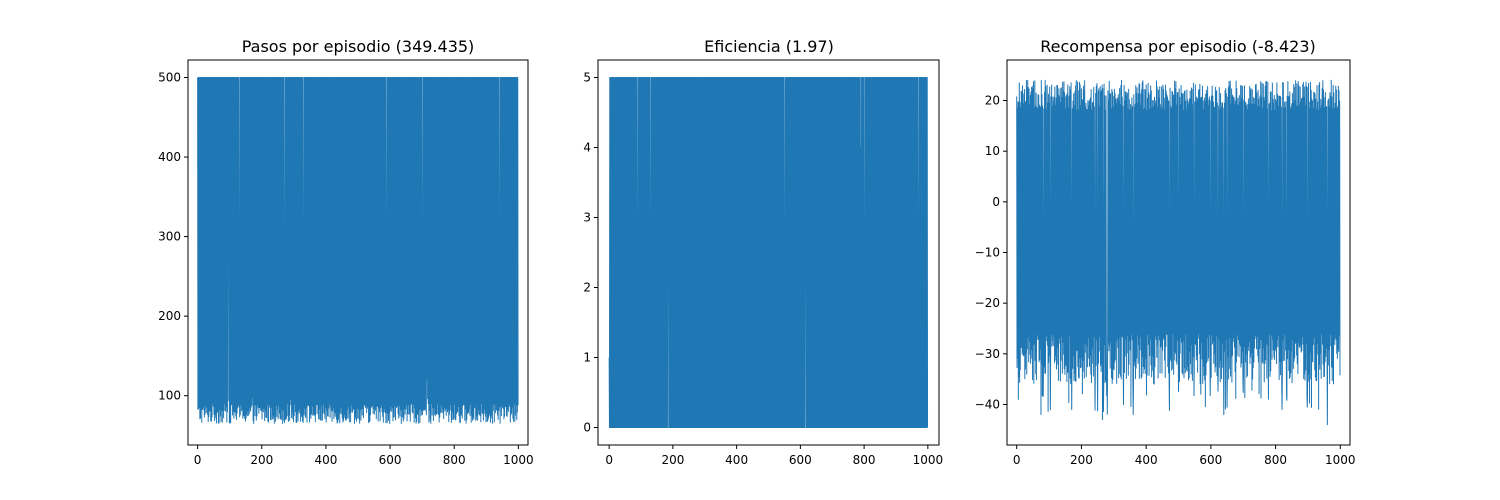 This screenshot has width=1500, height=500. I want to click on y-tick-label: −20, so click(987, 303).